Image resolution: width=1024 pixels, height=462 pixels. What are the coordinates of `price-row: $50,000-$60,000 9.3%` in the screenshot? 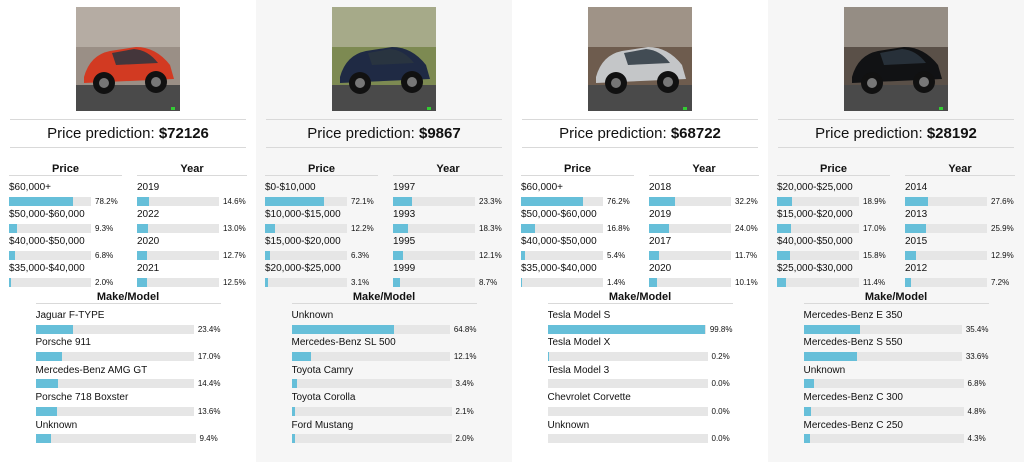 It's located at (65, 218).